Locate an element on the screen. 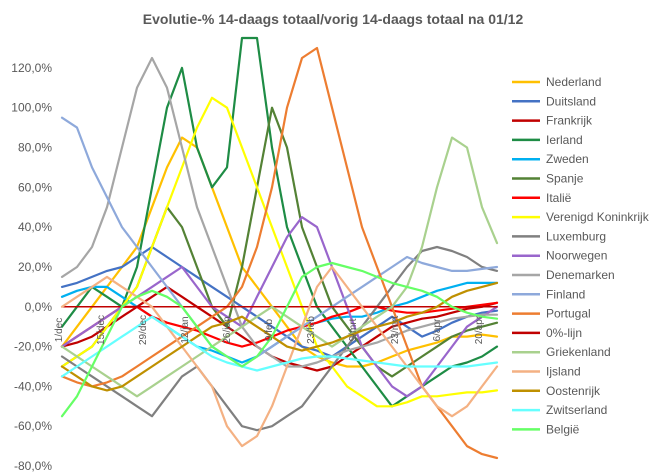 The width and height of the screenshot is (669, 474). legend-label: Zwitserland is located at coordinates (576, 410).